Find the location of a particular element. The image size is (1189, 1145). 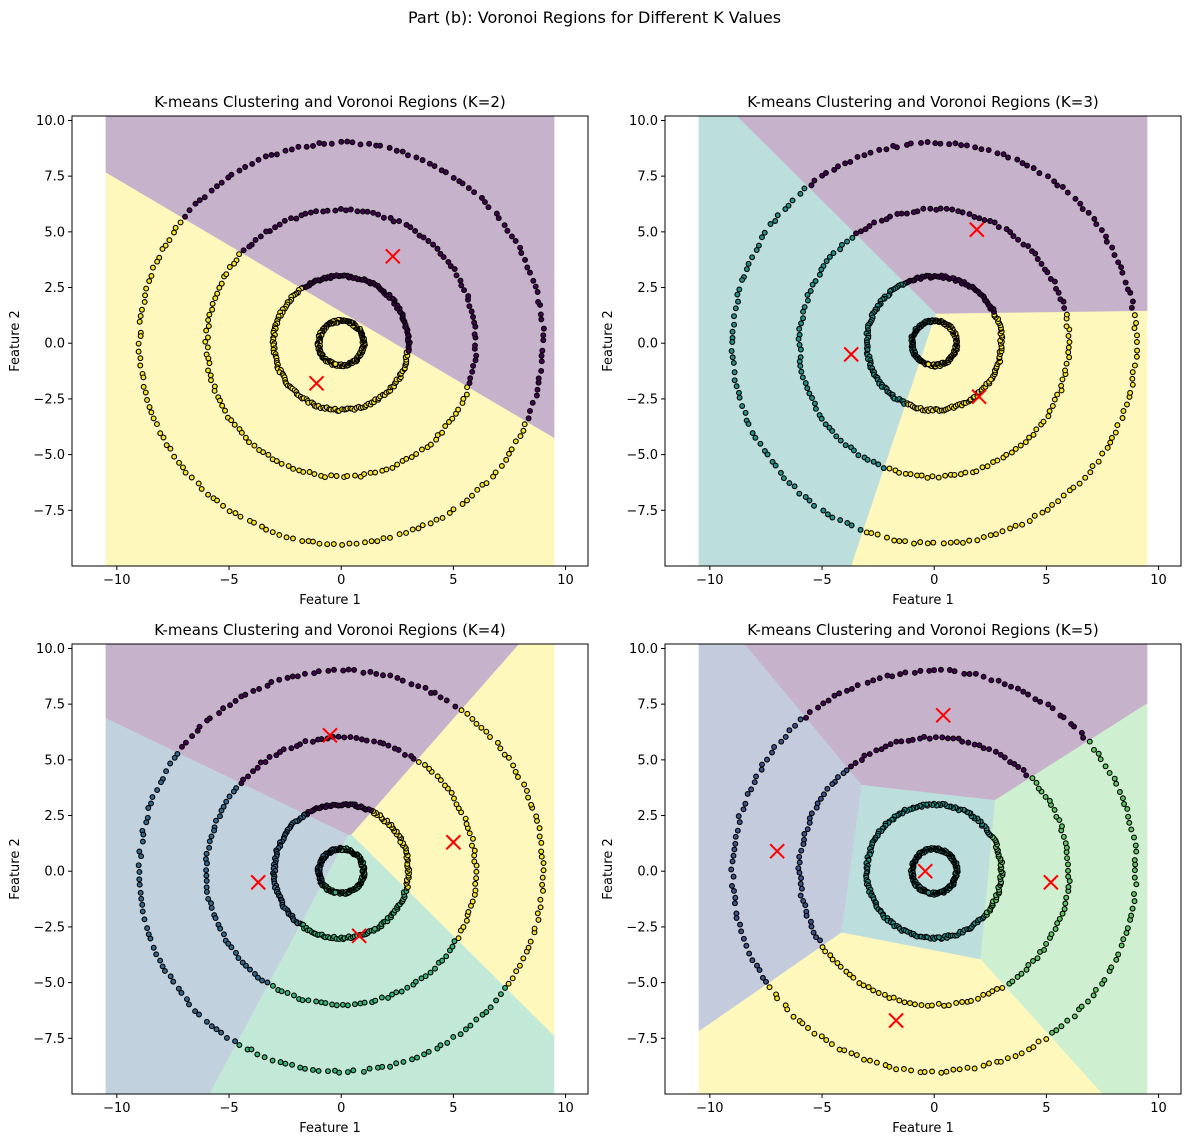

y-tick-label: −7.5 is located at coordinates (642, 1039).